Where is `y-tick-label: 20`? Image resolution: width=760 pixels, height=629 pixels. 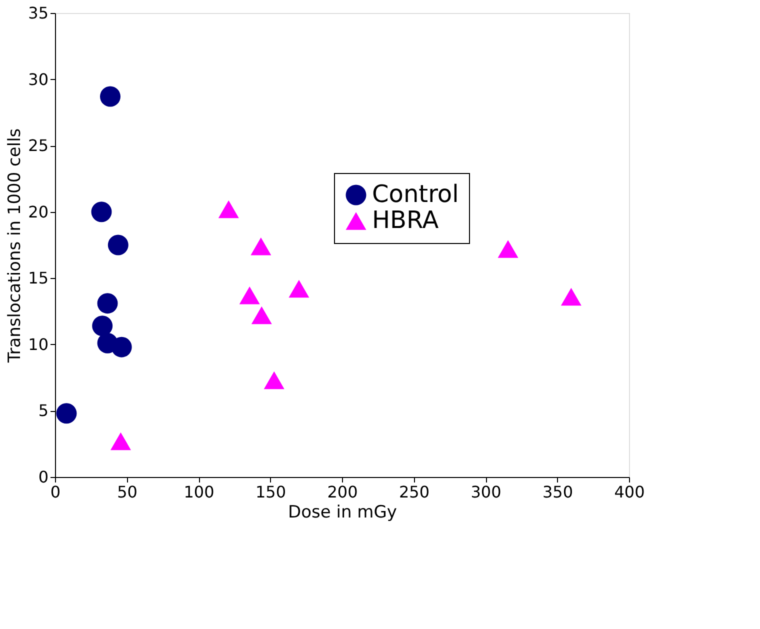 y-tick-label: 20 is located at coordinates (38, 212).